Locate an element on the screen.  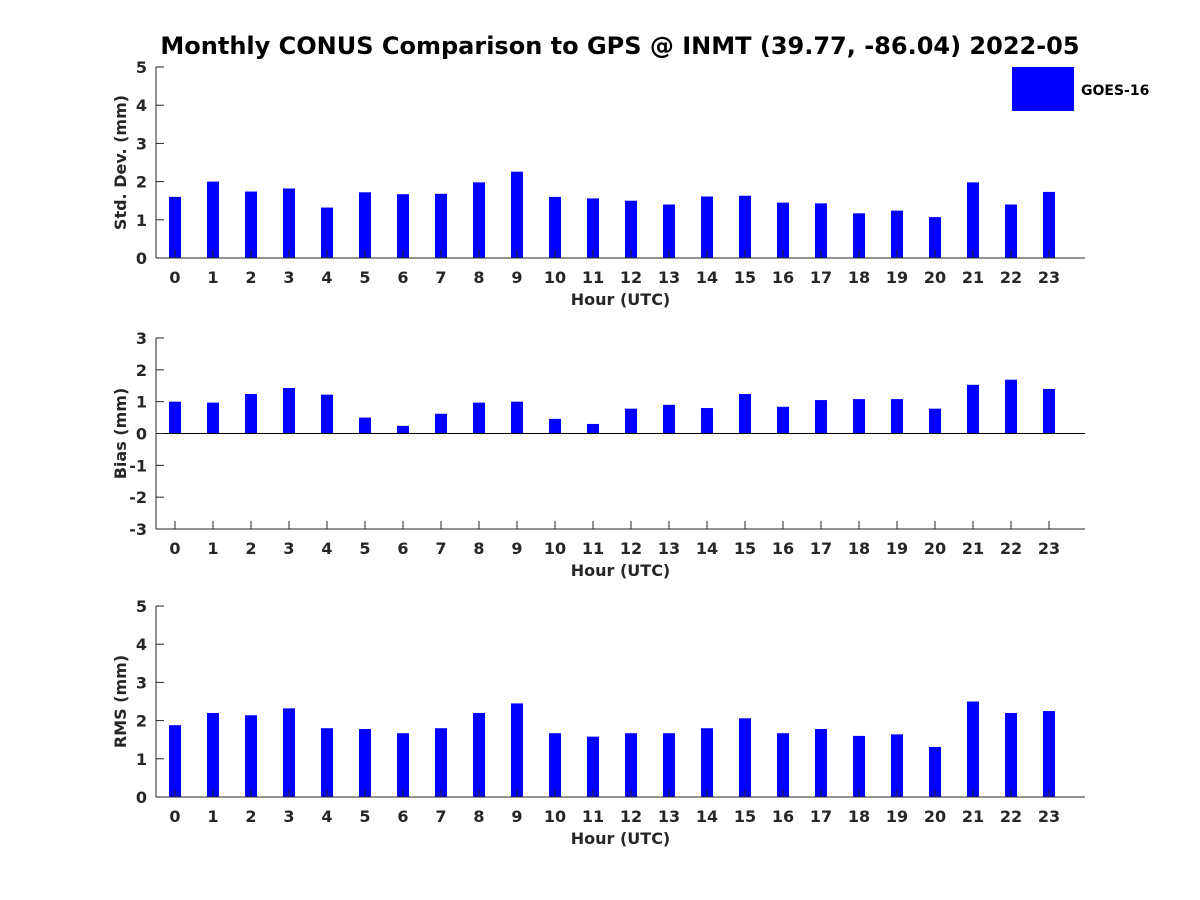
x-tick-label: 11 is located at coordinates (593, 548).